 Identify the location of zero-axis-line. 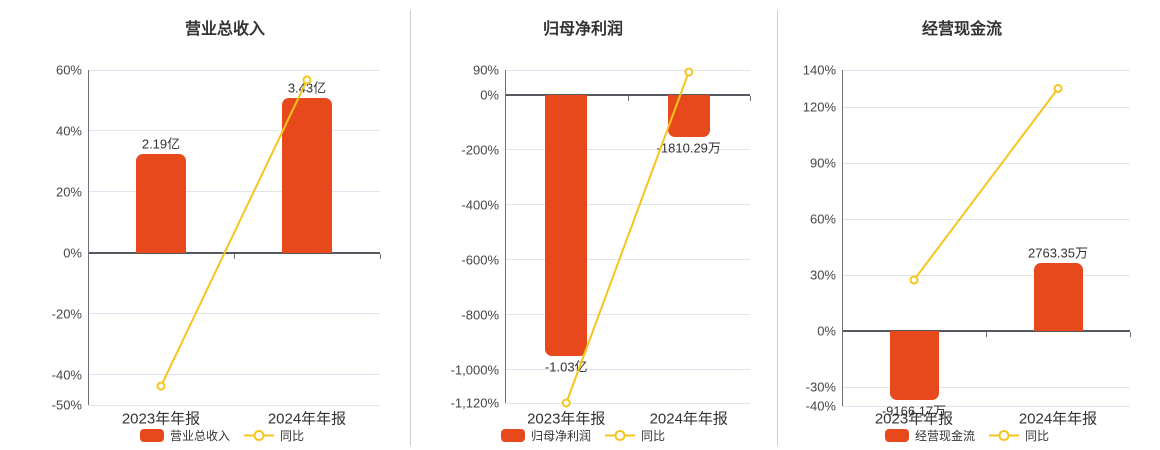
(986, 331).